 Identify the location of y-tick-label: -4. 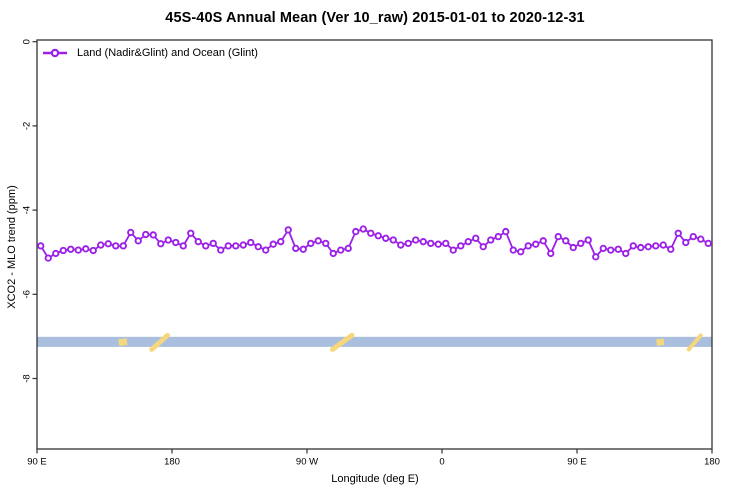
(27, 210).